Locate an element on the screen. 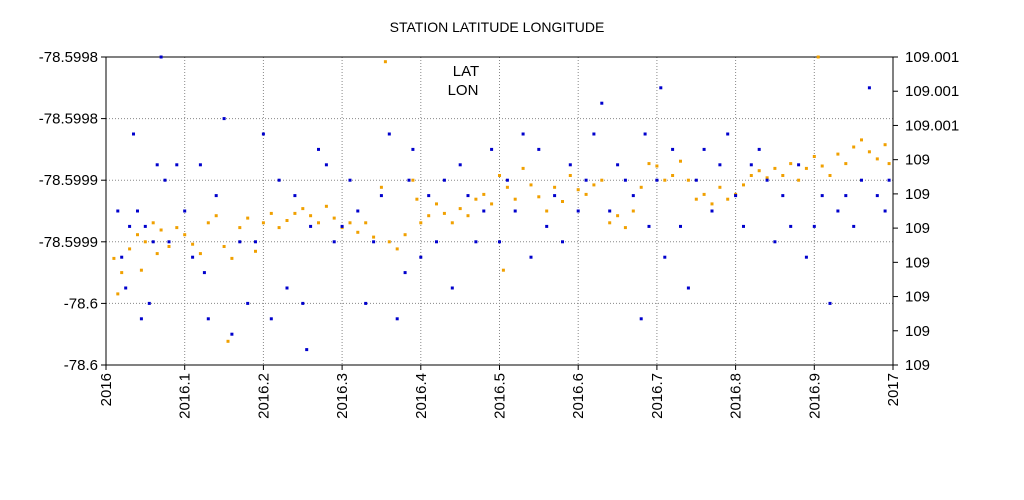  x-tick-label: 2017 is located at coordinates (893, 389).